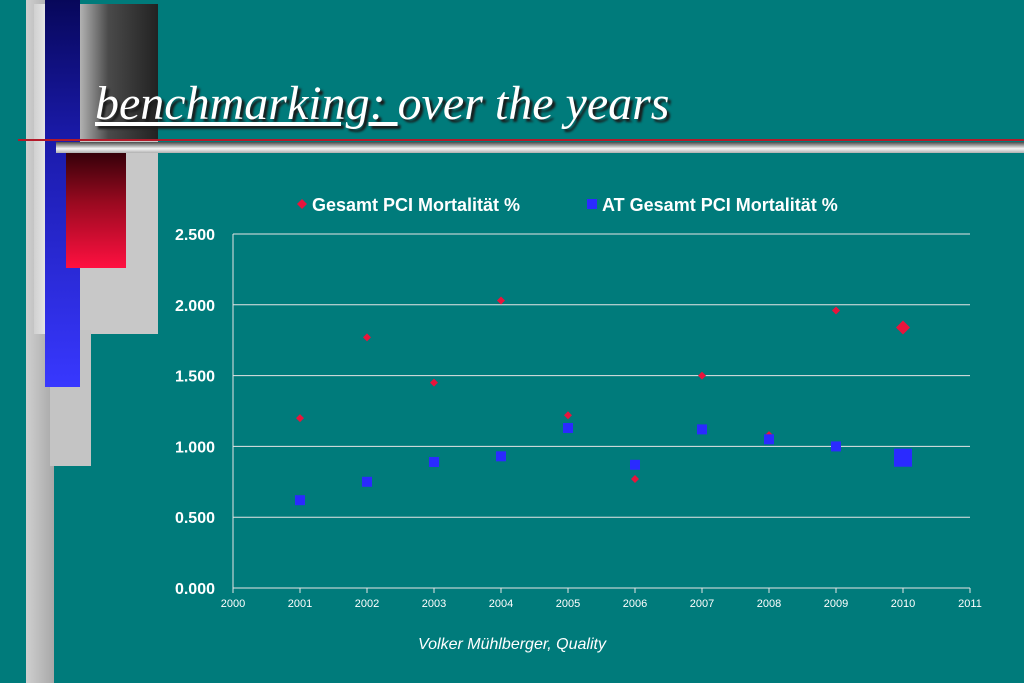 Image resolution: width=1024 pixels, height=683 pixels. What do you see at coordinates (195, 377) in the screenshot?
I see `y-tick-label: 1.500` at bounding box center [195, 377].